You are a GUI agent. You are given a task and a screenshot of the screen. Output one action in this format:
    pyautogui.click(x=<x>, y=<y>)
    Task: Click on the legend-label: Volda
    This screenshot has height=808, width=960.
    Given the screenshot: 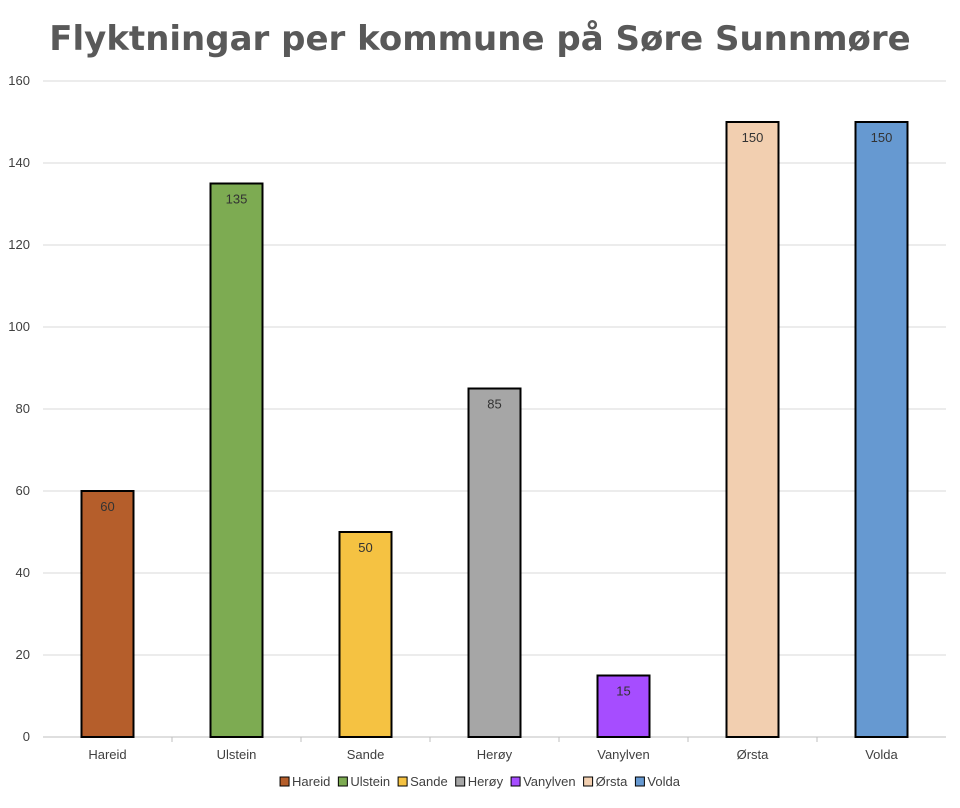 What is the action you would take?
    pyautogui.click(x=663, y=781)
    